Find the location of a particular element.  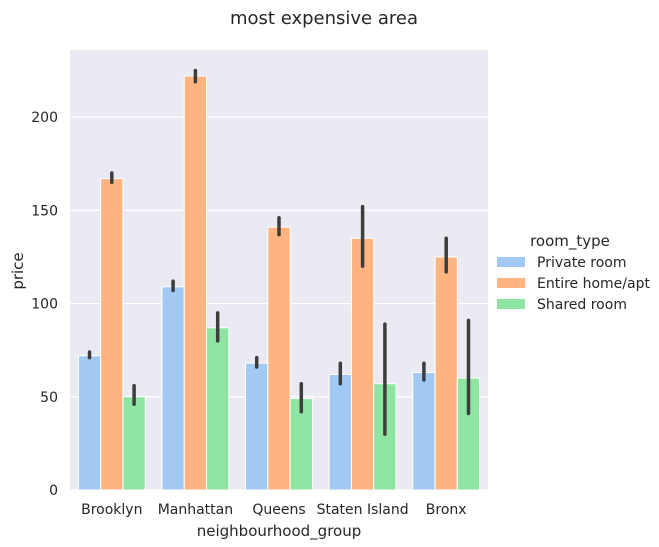

bar-brooklyn-entire-home-apt is located at coordinates (112, 334).